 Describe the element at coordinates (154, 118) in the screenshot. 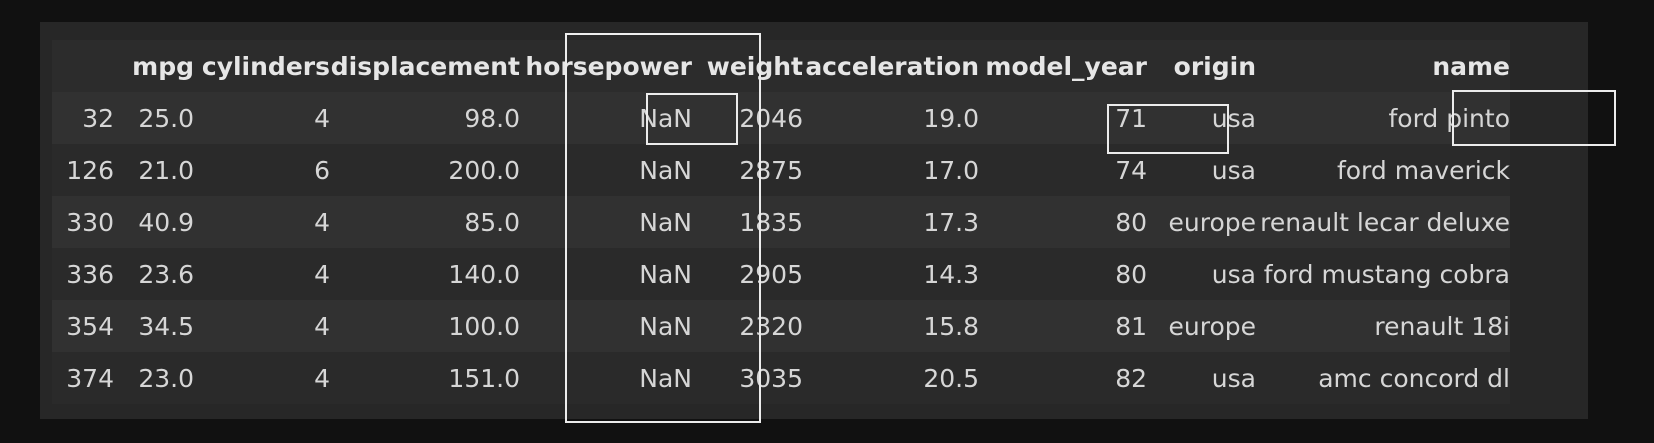

I see `cell-mpg: 25.0` at that location.